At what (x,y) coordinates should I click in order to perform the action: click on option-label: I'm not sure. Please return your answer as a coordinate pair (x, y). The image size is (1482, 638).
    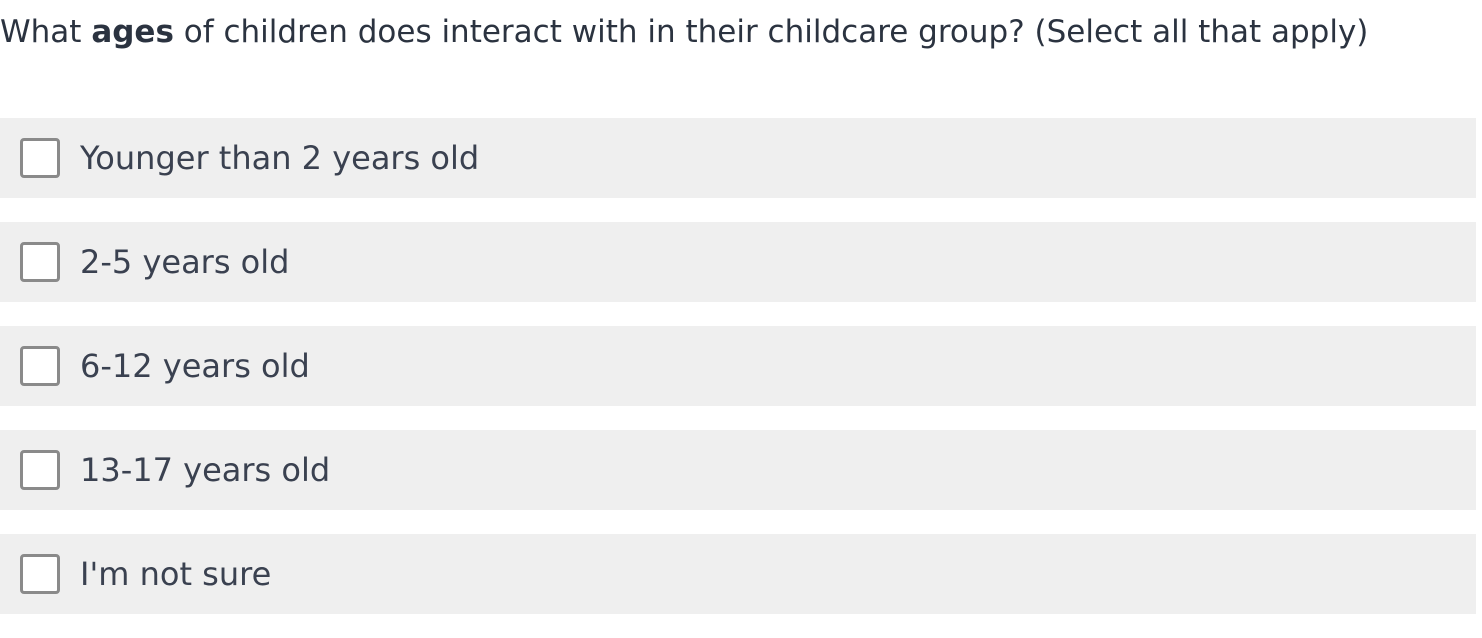
    Looking at the image, I should click on (176, 574).